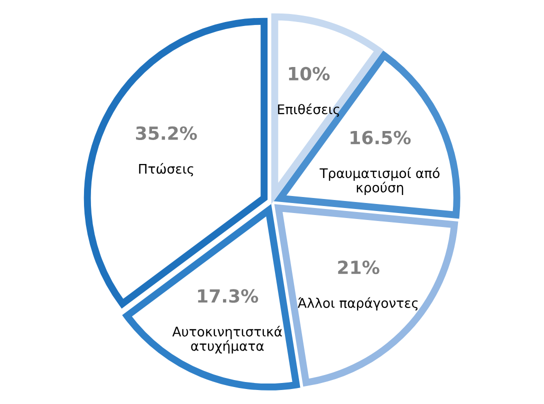 The image size is (544, 404). Describe the element at coordinates (166, 169) in the screenshot. I see `slice-label: Πτώσεις` at that location.